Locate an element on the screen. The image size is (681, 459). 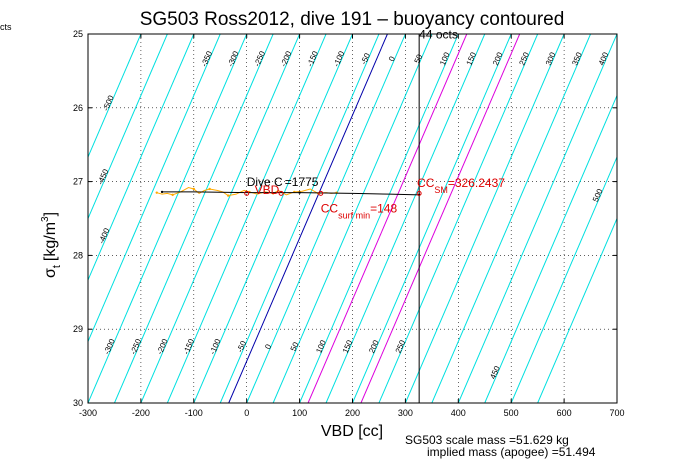
y-axis-label: σt [kg/m3] is located at coordinates (51, 245).